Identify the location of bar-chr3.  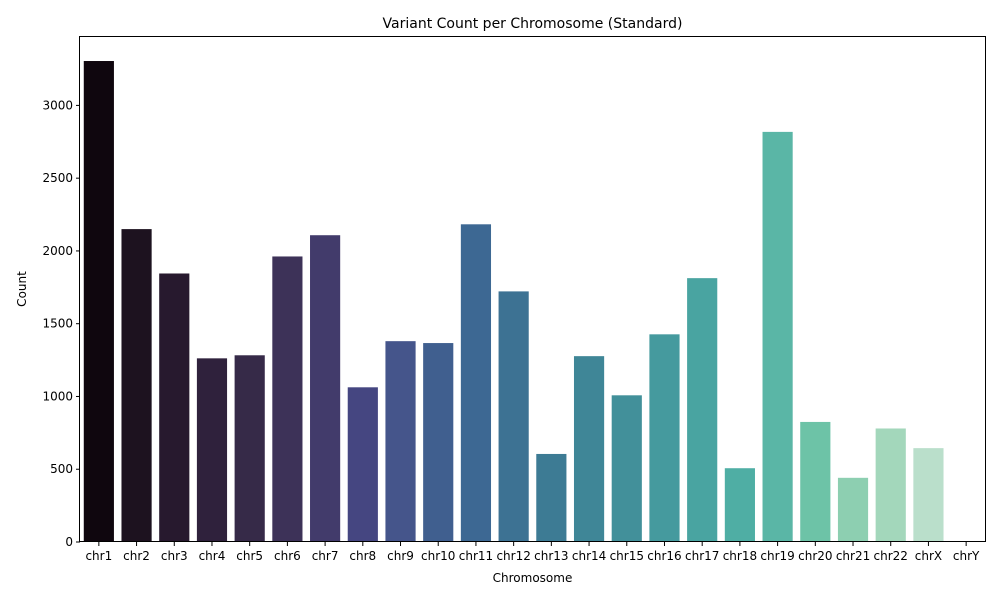
(174, 407).